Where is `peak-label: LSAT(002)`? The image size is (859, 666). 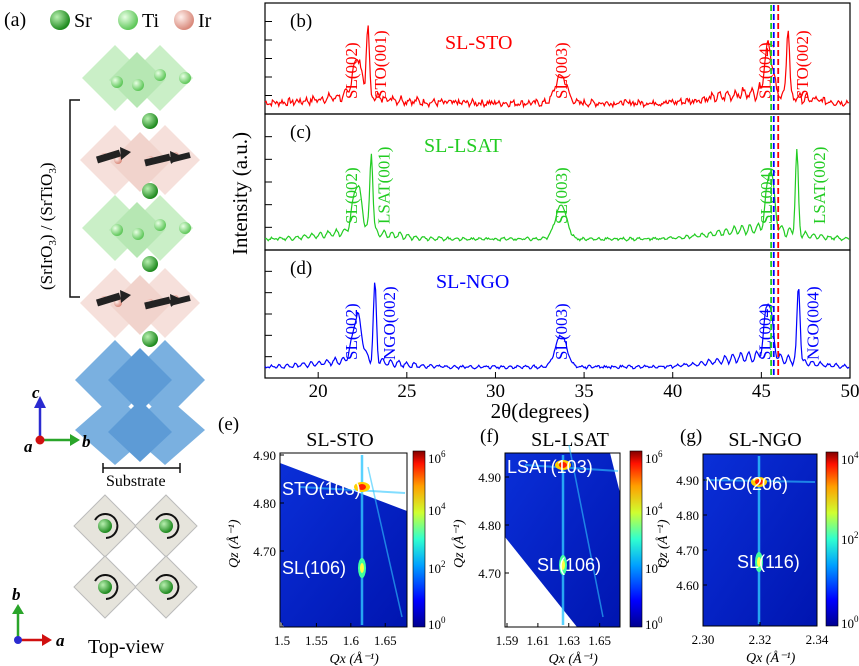
peak-label: LSAT(002) is located at coordinates (819, 185).